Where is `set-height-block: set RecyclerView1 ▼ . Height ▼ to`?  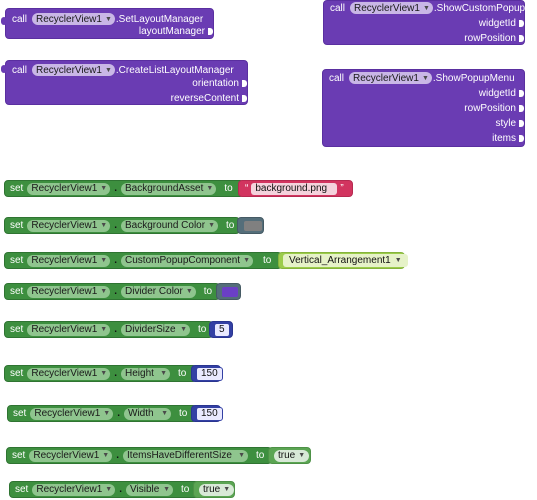 set-height-block: set RecyclerView1 ▼ . Height ▼ to is located at coordinates (100, 373).